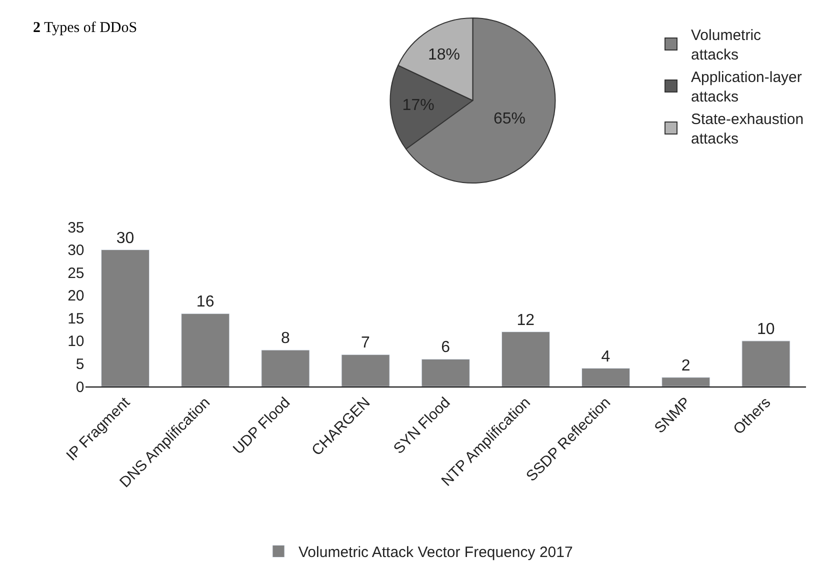 This screenshot has height=587, width=819. What do you see at coordinates (445, 347) in the screenshot?
I see `data-label: 6` at bounding box center [445, 347].